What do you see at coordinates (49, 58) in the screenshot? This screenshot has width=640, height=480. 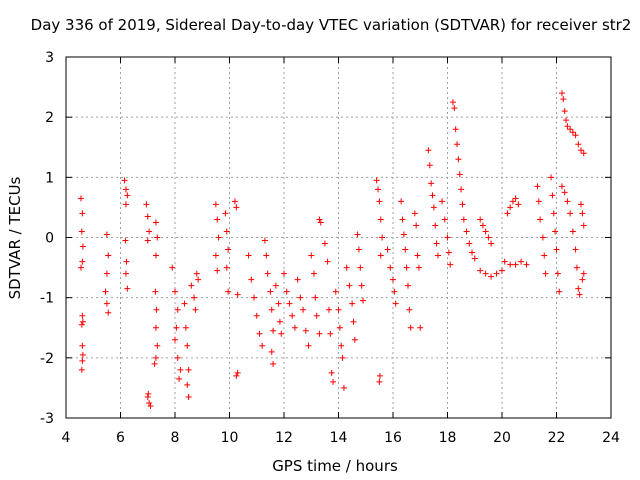 I see `y-tick-label: 3` at bounding box center [49, 58].